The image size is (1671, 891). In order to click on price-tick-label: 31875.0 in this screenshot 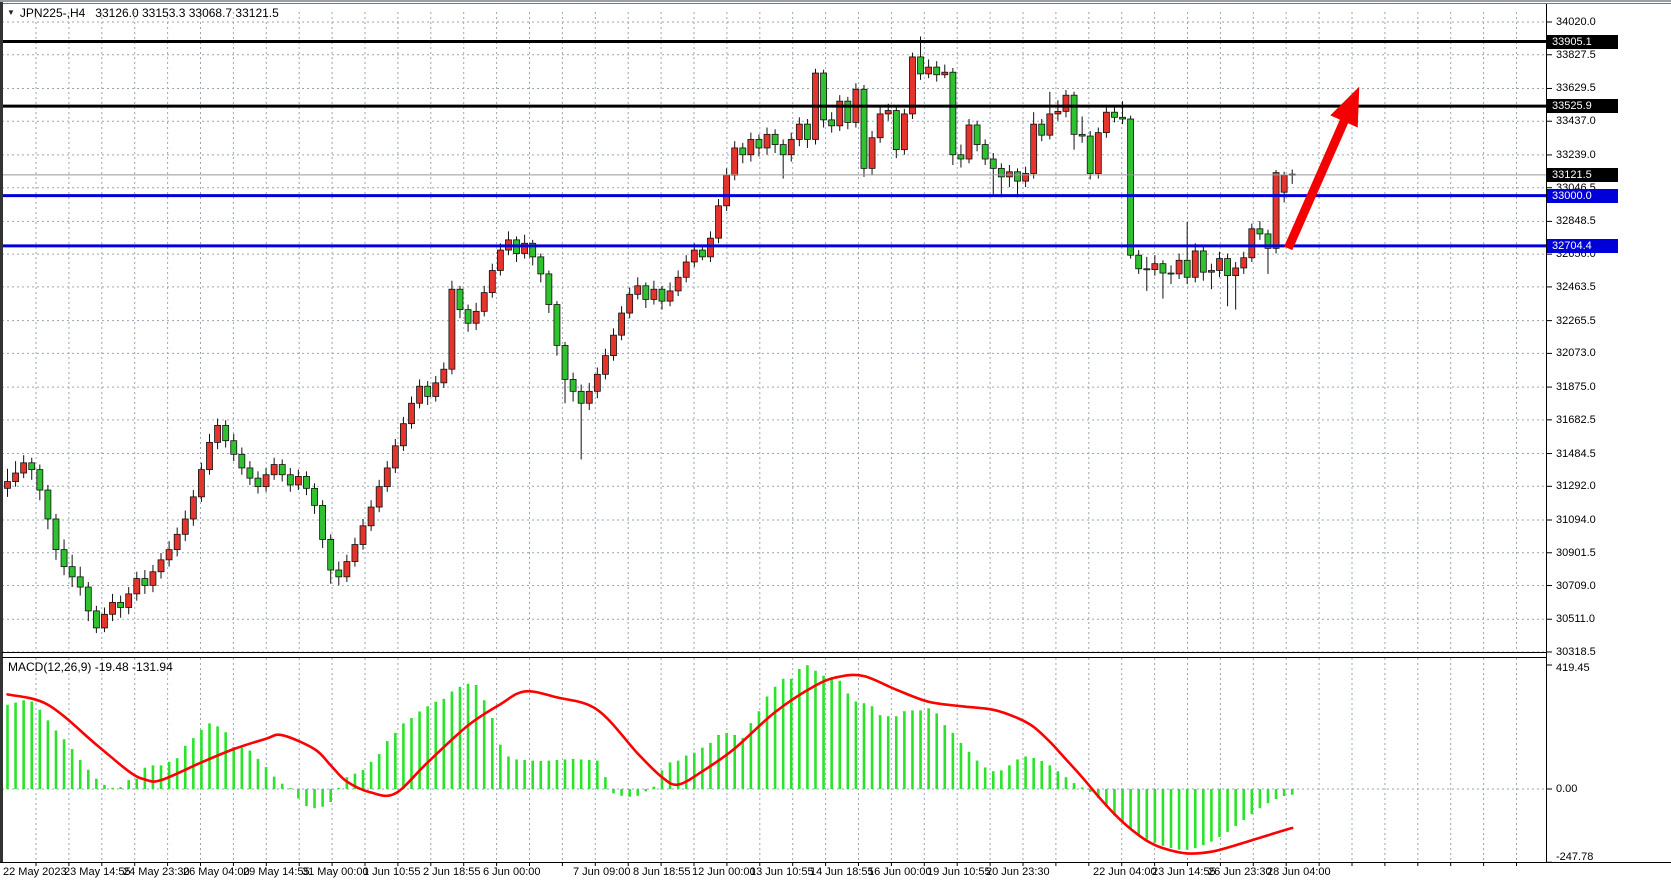, I will do `click(1576, 387)`.